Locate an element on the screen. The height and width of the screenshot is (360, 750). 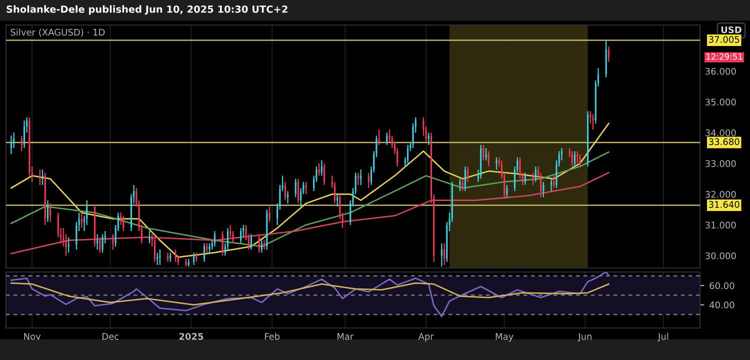
x-tick-label: 2025 is located at coordinates (191, 336).